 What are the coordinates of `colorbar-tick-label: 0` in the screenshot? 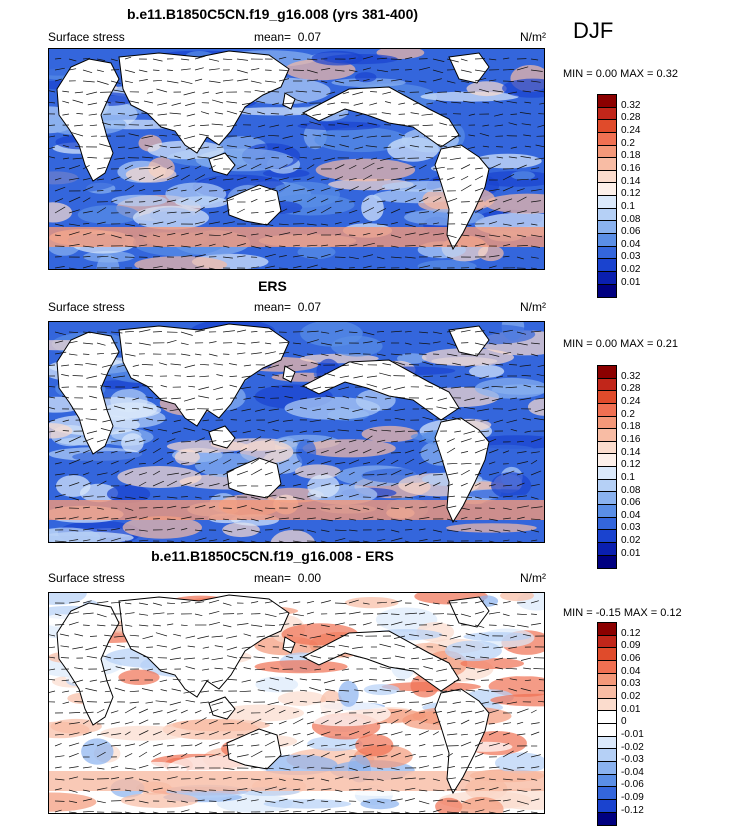 It's located at (624, 721).